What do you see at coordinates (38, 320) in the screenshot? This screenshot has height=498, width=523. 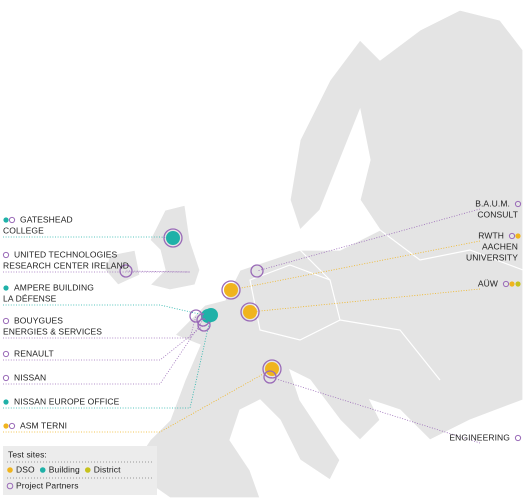 I see `site-label: BOUYGUES` at bounding box center [38, 320].